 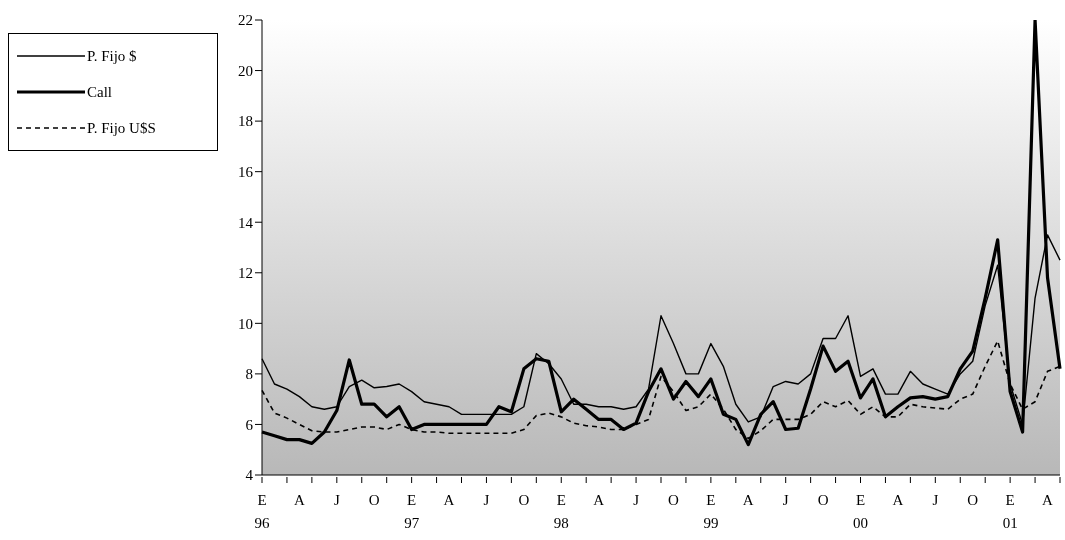 What do you see at coordinates (1010, 511) in the screenshot?
I see `x-tick-label: E 01` at bounding box center [1010, 511].